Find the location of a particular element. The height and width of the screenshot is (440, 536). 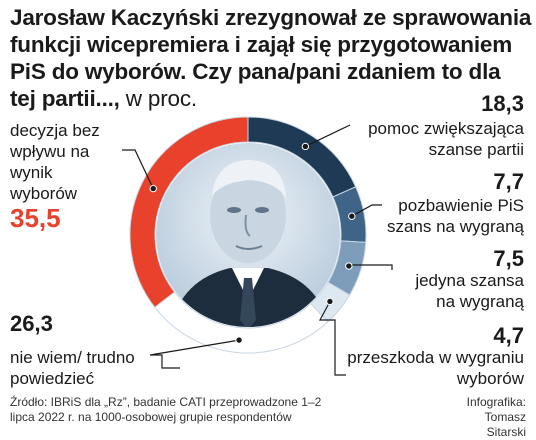

value-label-jedyna: 7,5 is located at coordinates (508, 258).